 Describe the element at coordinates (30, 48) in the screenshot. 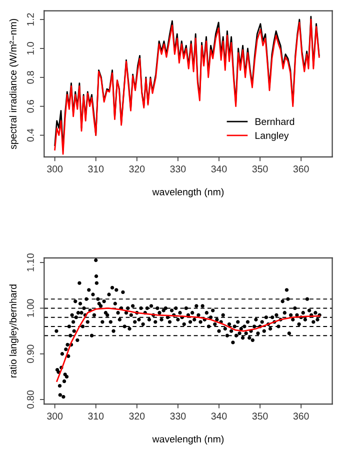

I see `y-tick-label: 1.0` at that location.